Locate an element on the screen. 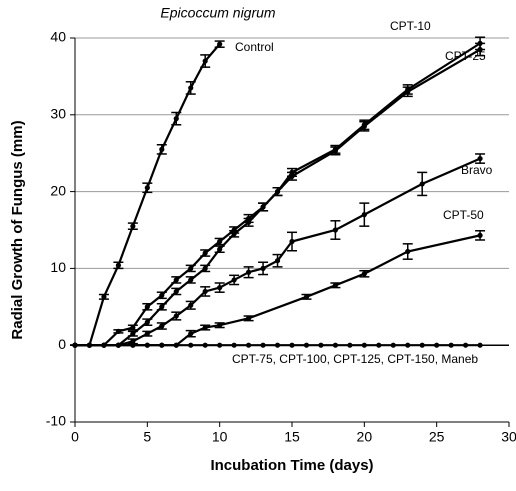 The height and width of the screenshot is (491, 516). x-tick-label: 25 is located at coordinates (437, 437).